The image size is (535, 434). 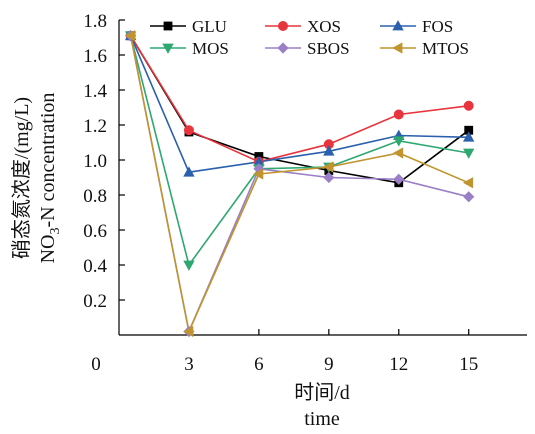 I want to click on y-axis-title-english: NO3-N concentration, so click(x=50, y=178).